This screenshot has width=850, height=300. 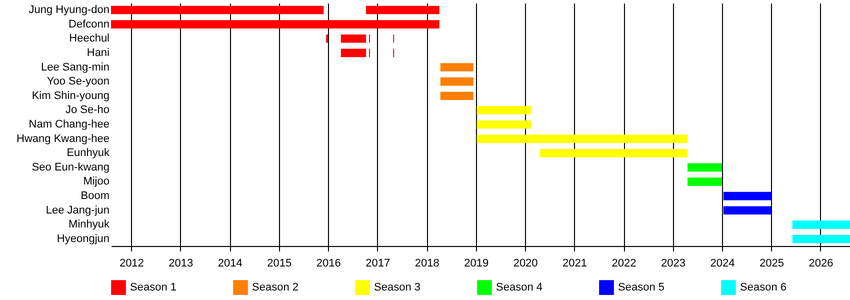 What do you see at coordinates (89, 224) in the screenshot?
I see `y-tick-label: Minhyuk` at bounding box center [89, 224].